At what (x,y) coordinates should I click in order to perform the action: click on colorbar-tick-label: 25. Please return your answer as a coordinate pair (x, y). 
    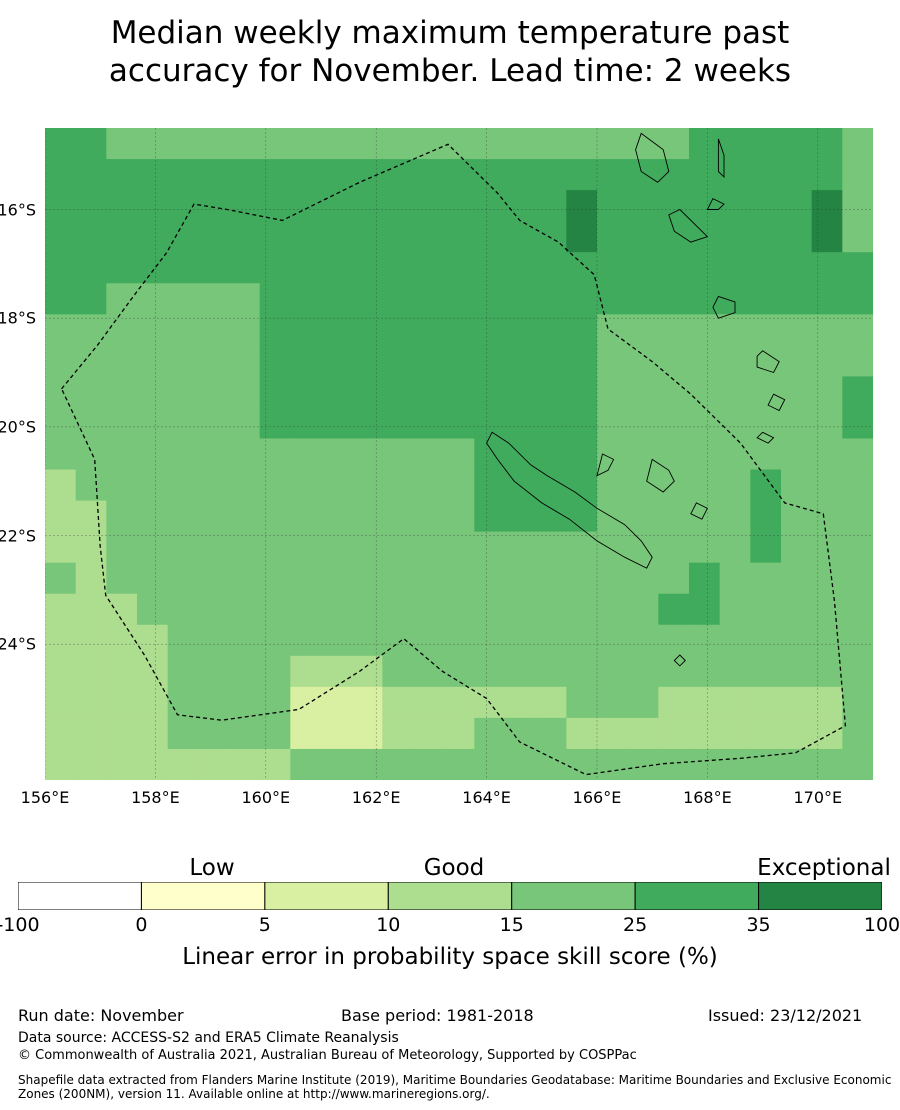
    Looking at the image, I should click on (635, 925).